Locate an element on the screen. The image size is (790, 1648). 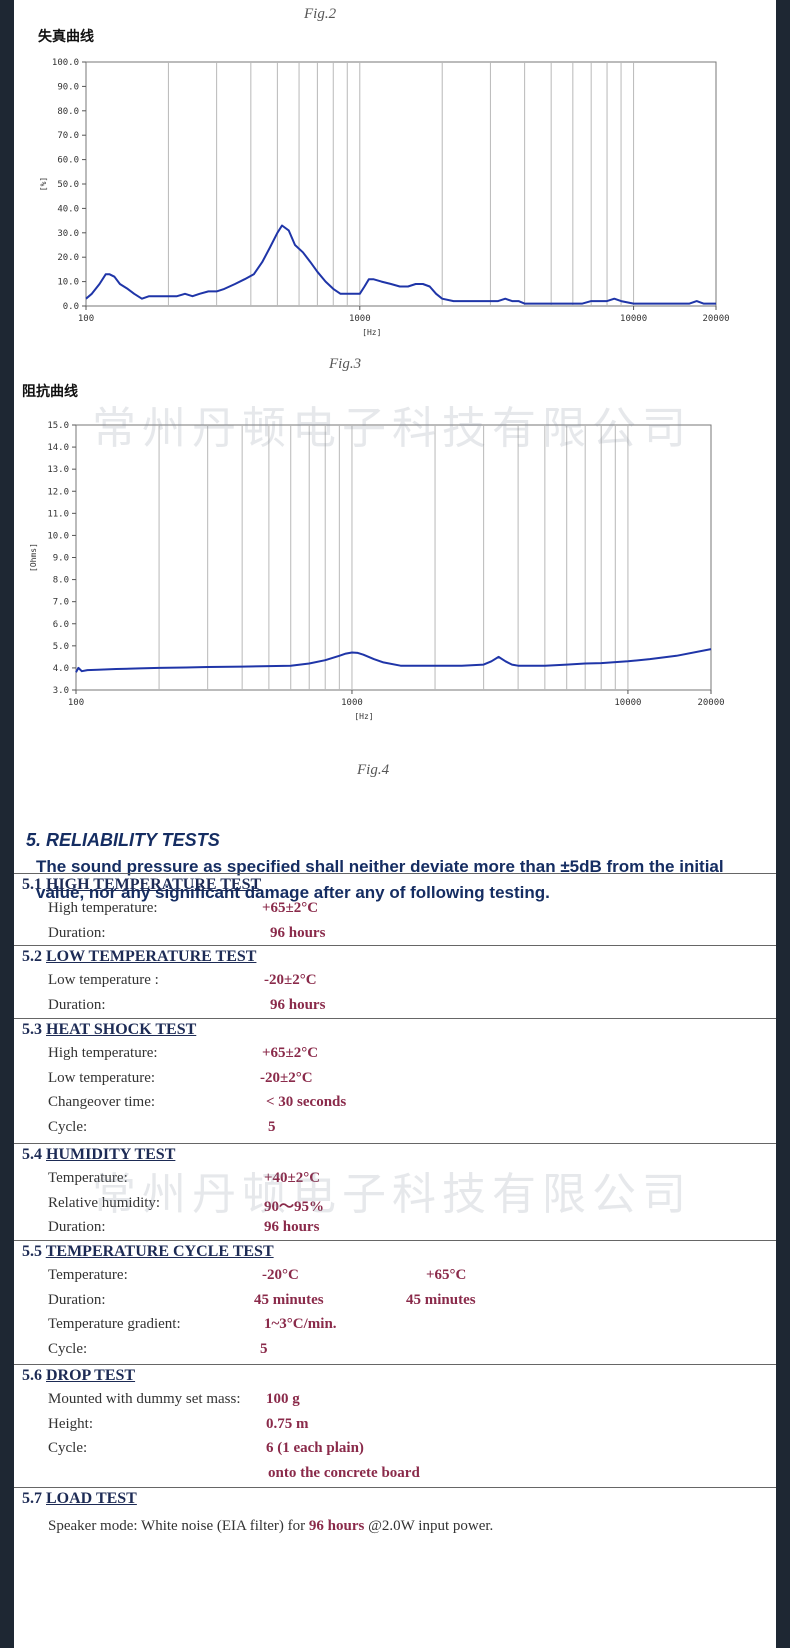
y-axis-label: [%] is located at coordinates (43, 184).